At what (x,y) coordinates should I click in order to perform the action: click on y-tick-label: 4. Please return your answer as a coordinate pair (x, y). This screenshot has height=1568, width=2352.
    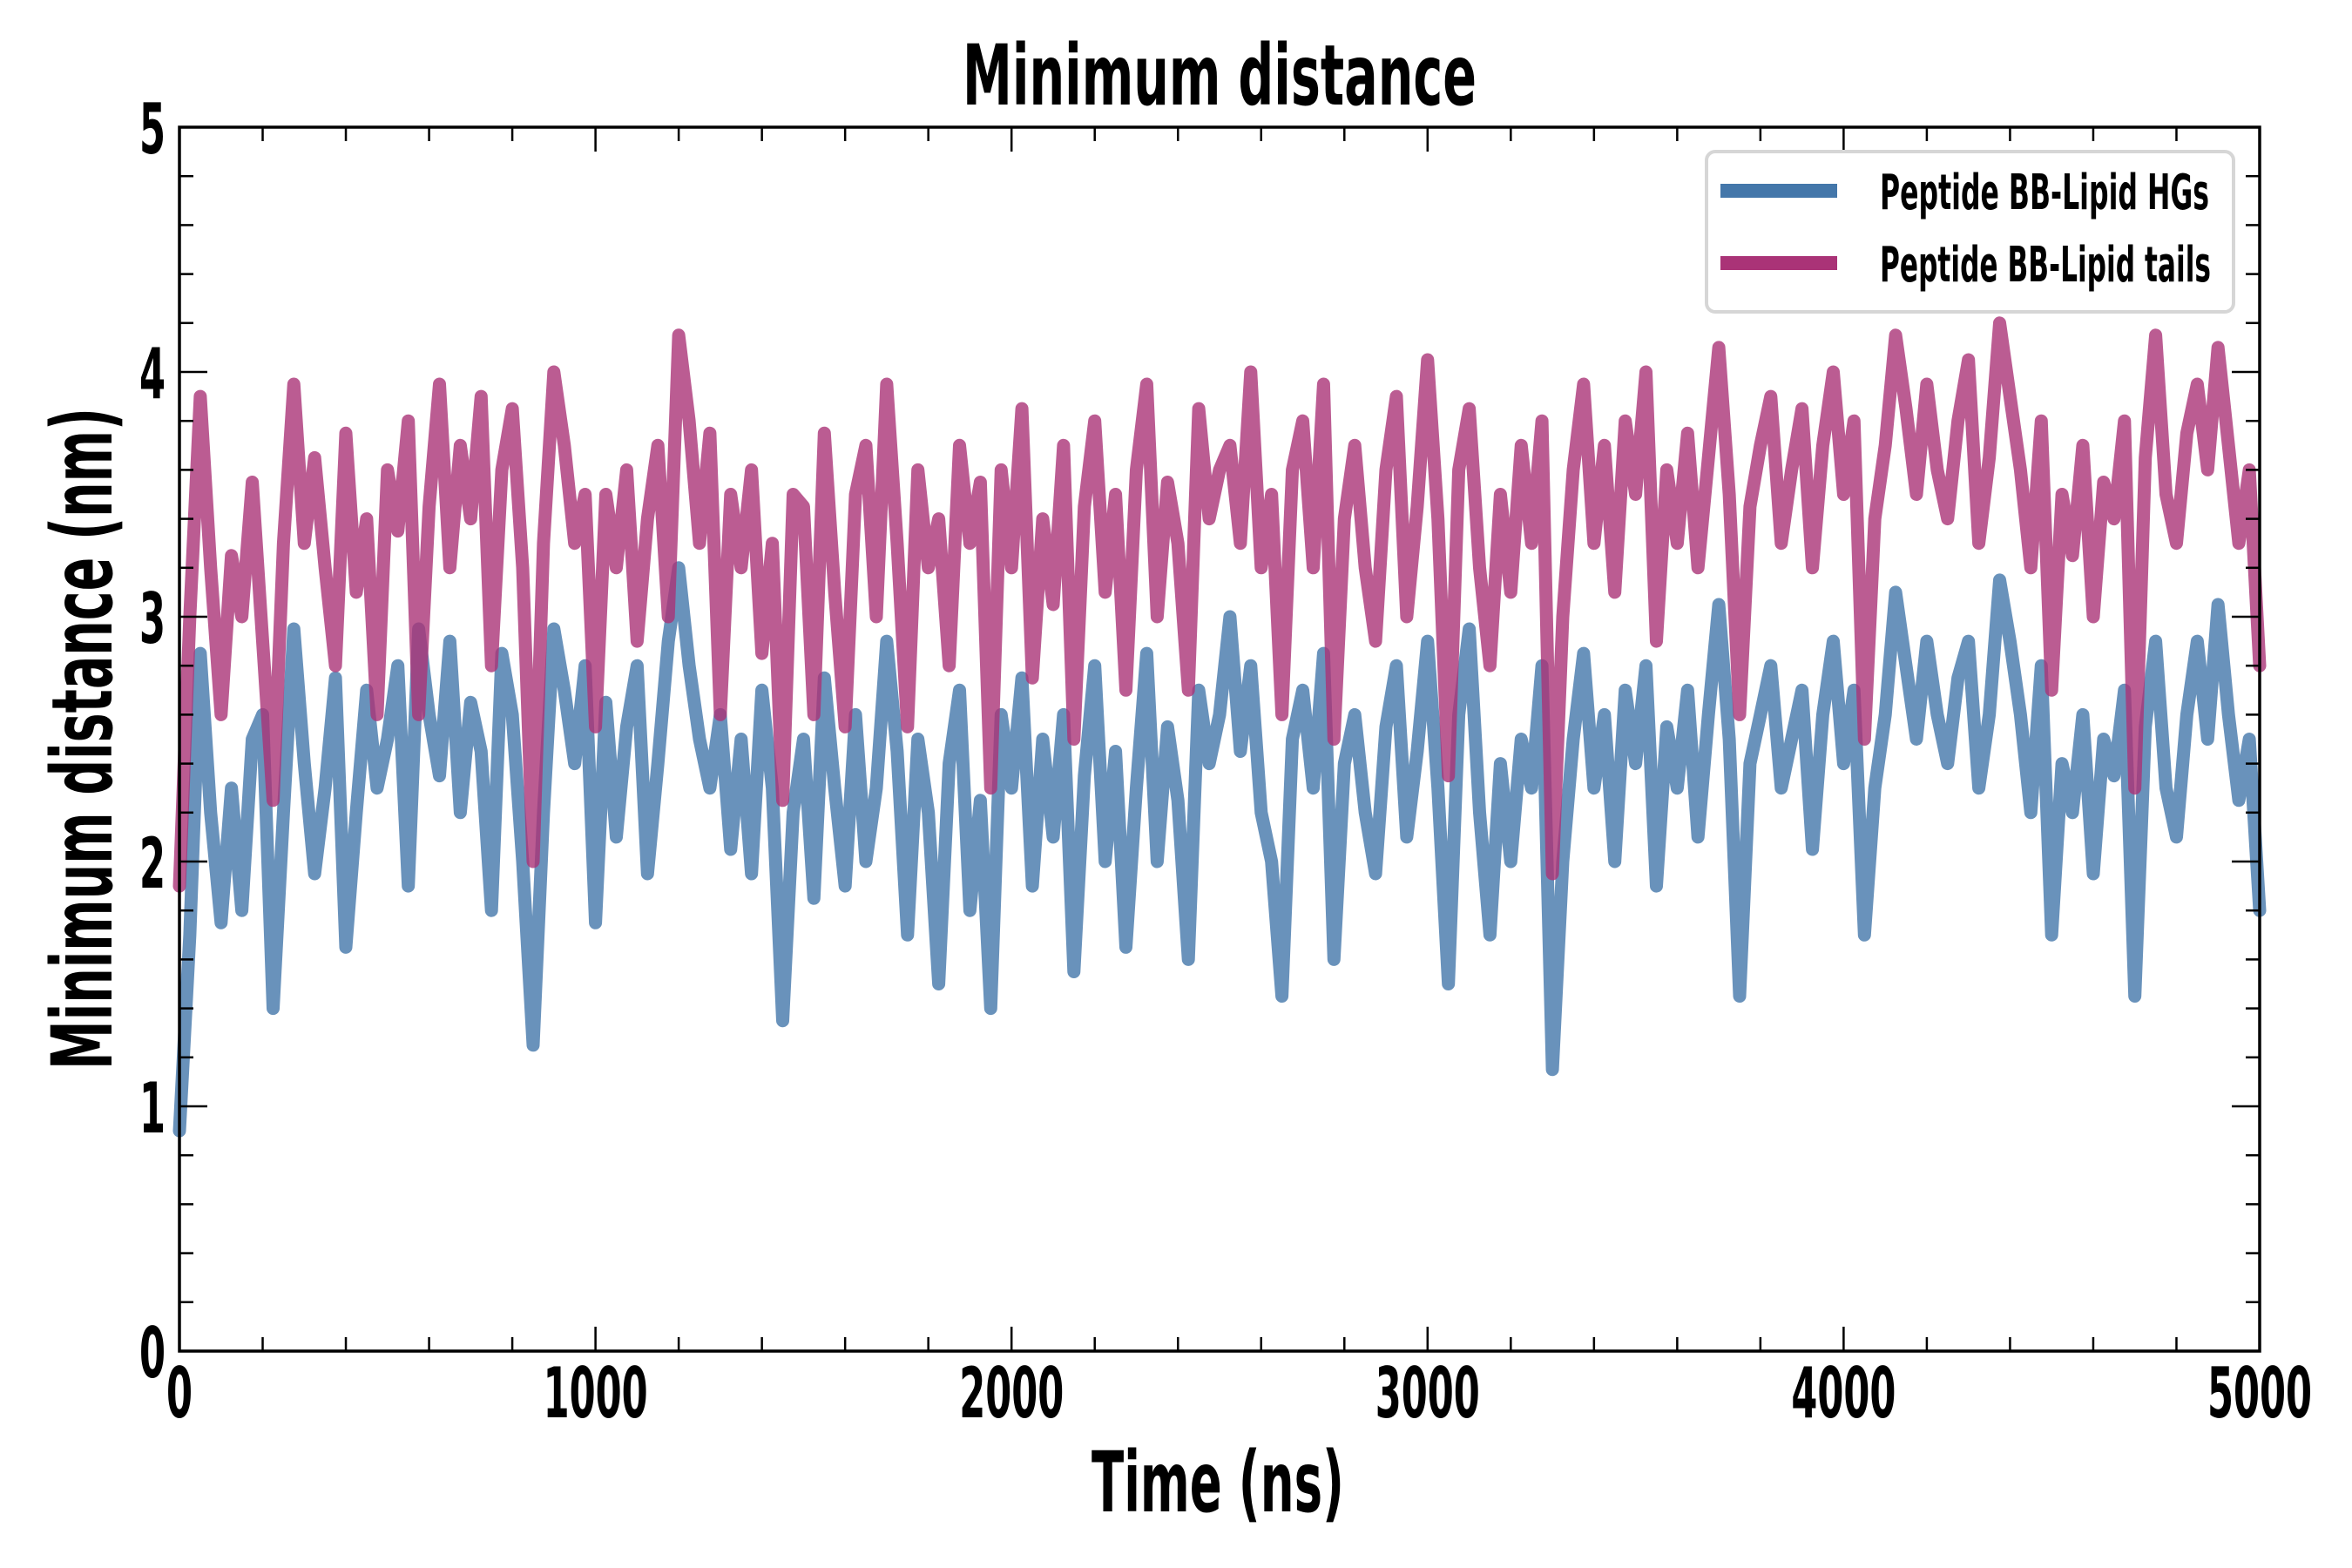
    Looking at the image, I should click on (152, 374).